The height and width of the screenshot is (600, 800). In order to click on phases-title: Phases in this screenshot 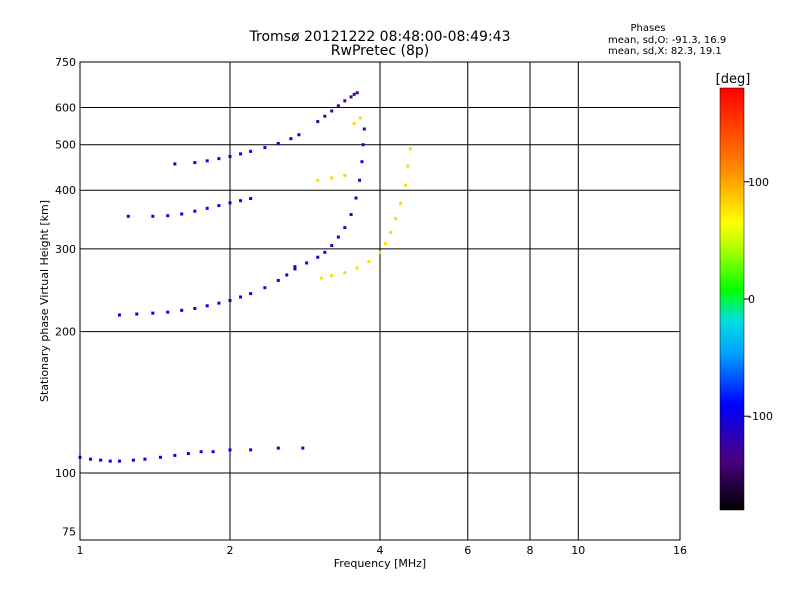, I will do `click(647, 28)`.